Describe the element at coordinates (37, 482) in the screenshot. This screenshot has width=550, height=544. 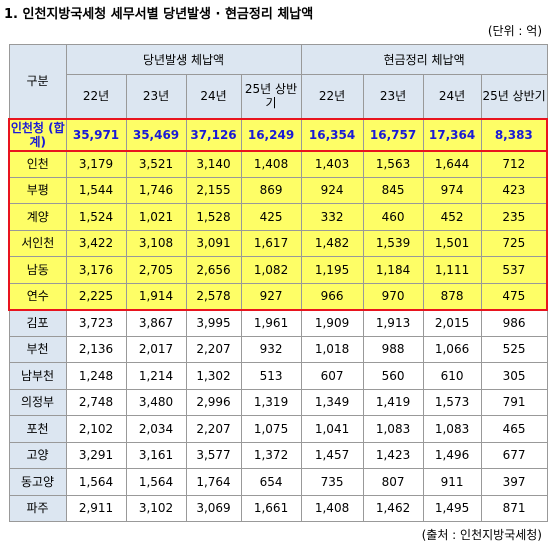
I see `row-label: 동고양` at that location.